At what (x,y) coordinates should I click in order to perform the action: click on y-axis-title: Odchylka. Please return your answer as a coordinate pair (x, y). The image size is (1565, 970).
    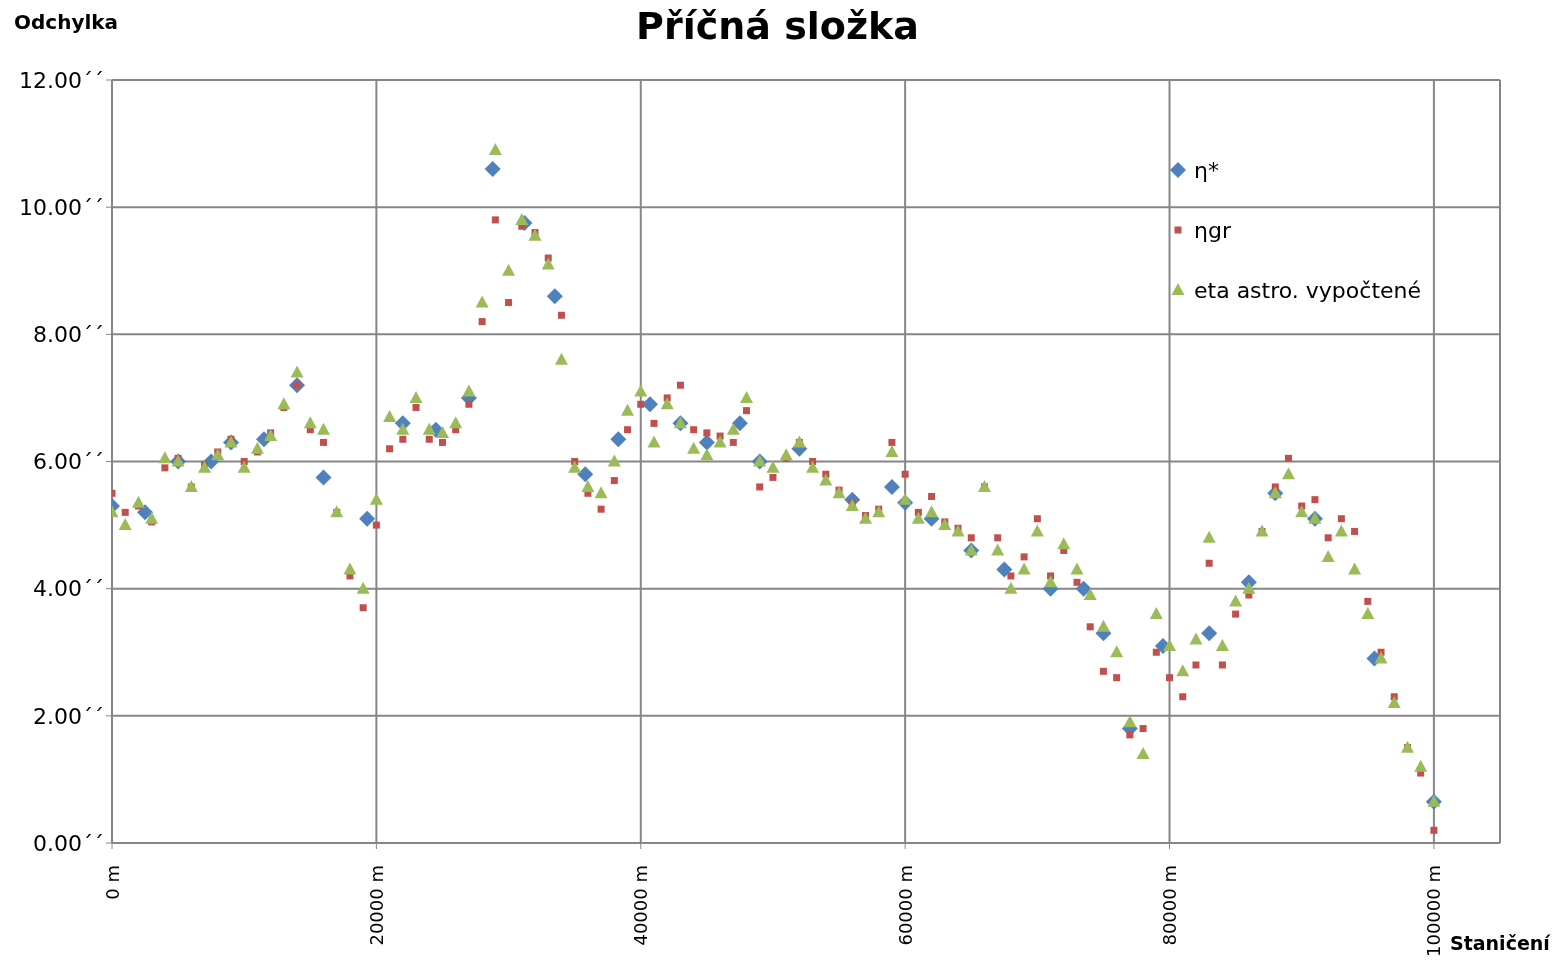
    Looking at the image, I should click on (66, 22).